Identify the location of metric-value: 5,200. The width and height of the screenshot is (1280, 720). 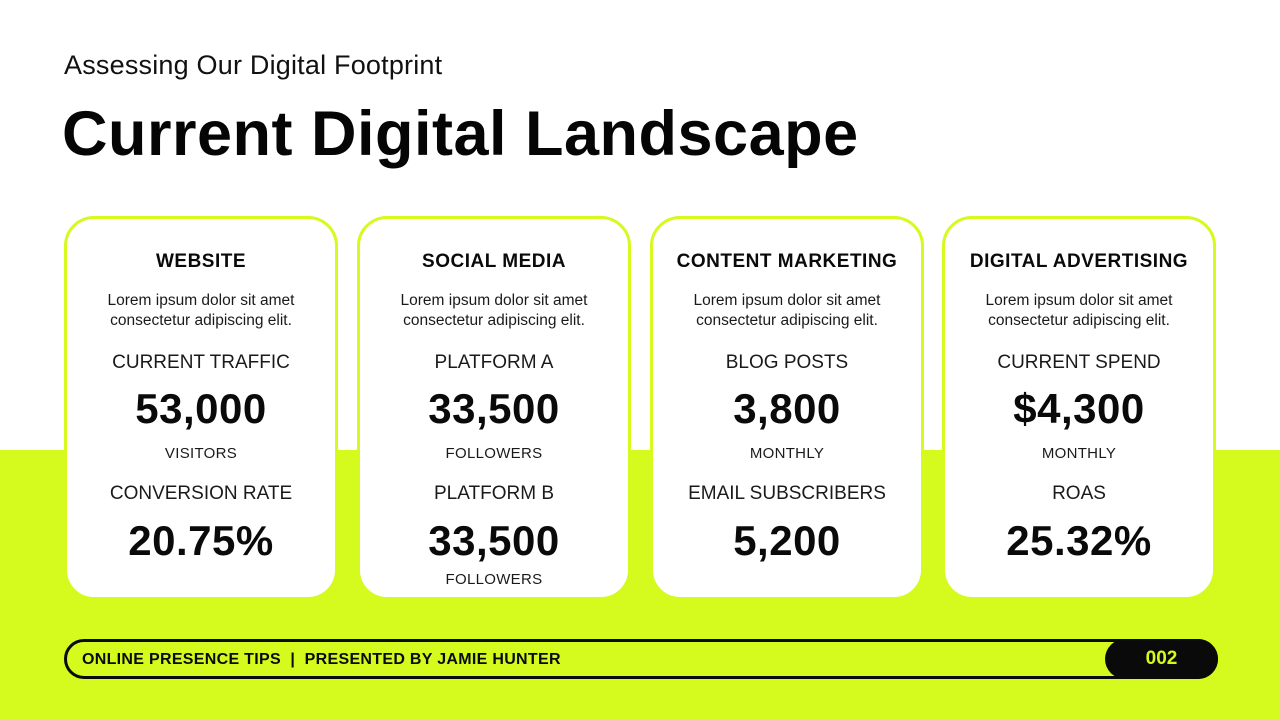
(787, 540).